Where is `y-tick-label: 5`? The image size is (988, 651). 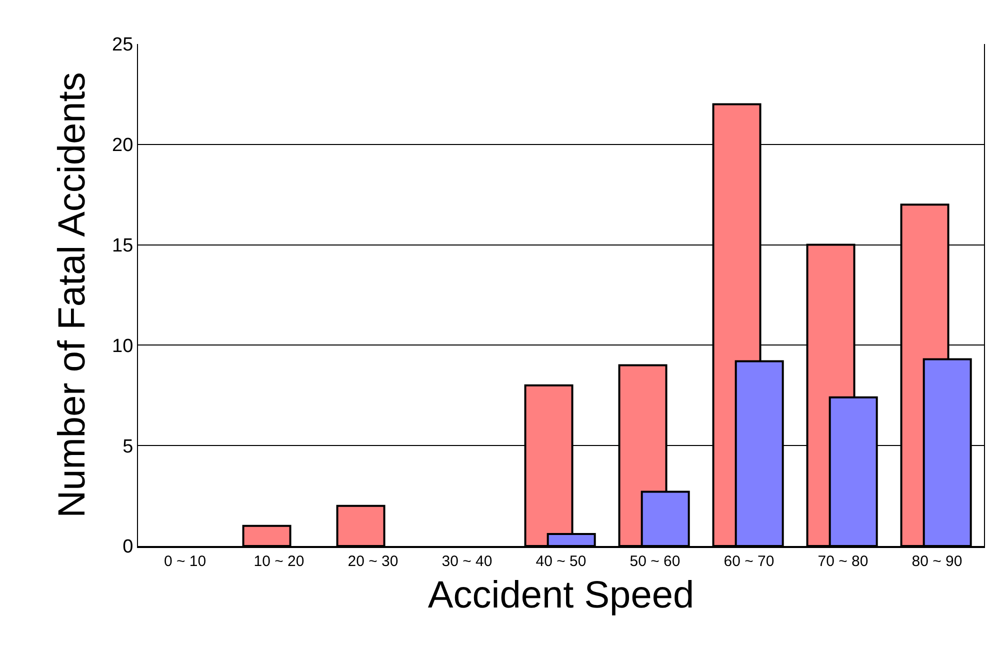 y-tick-label: 5 is located at coordinates (128, 447).